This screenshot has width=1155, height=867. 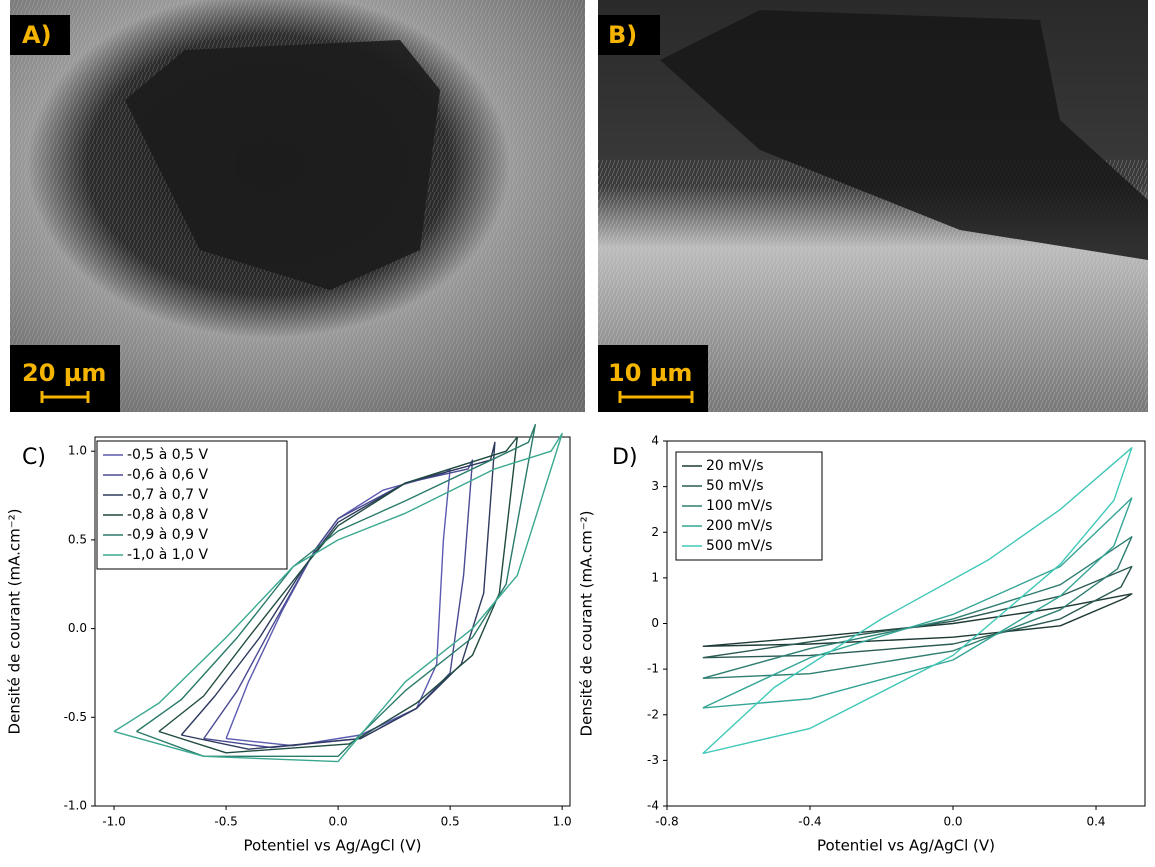 I want to click on y-tick-label: 0.5, so click(x=77, y=539).